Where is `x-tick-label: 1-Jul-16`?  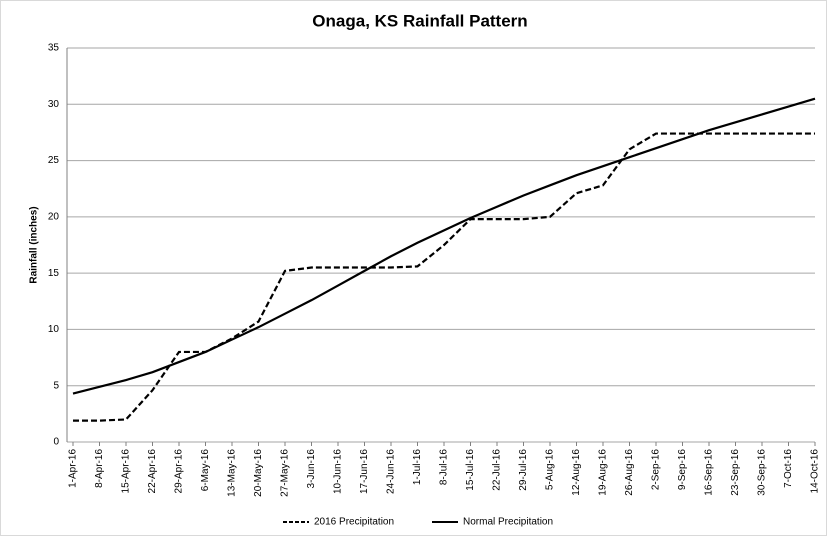 x-tick-label: 1-Jul-16 is located at coordinates (417, 467).